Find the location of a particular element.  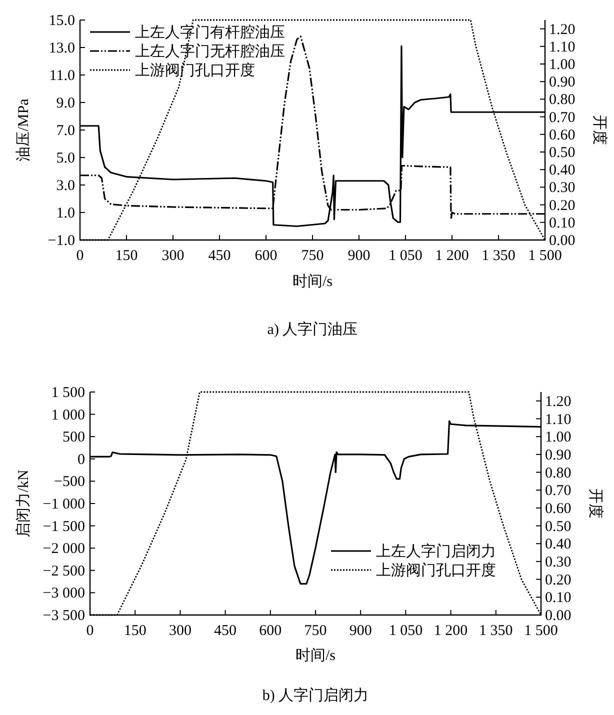

y-tick-label: −2 000 is located at coordinates (63, 549).